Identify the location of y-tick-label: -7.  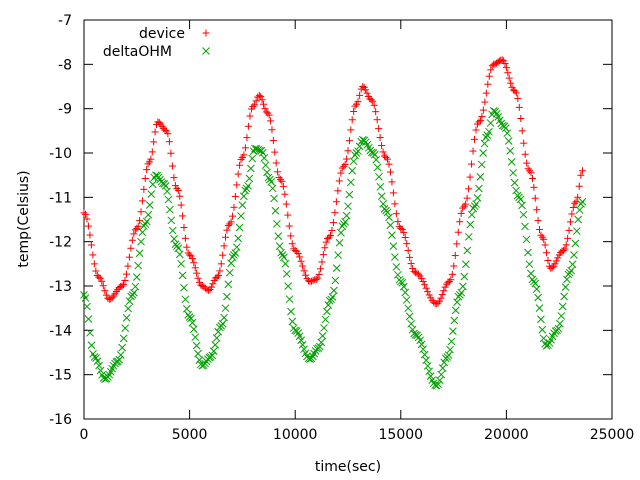
(65, 21).